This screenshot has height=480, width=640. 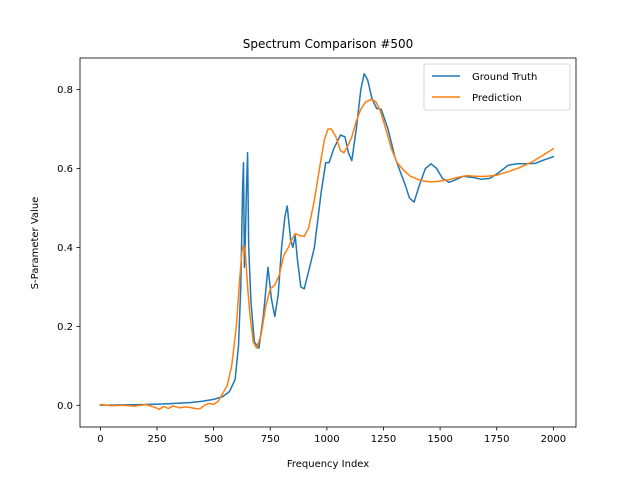 What do you see at coordinates (328, 464) in the screenshot?
I see `x-axis-label: Frequency Index` at bounding box center [328, 464].